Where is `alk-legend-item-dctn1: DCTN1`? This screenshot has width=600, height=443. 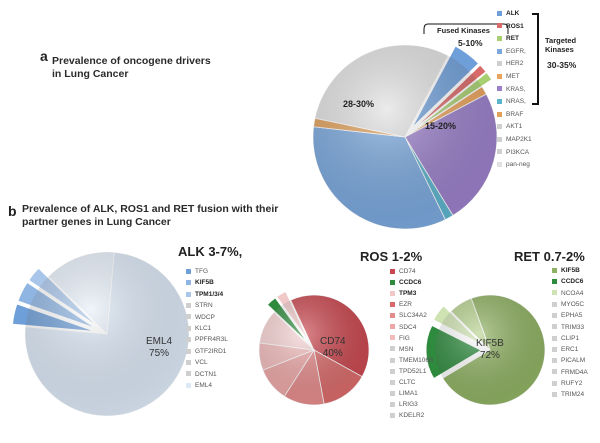 alk-legend-item-dctn1: DCTN1 is located at coordinates (201, 375).